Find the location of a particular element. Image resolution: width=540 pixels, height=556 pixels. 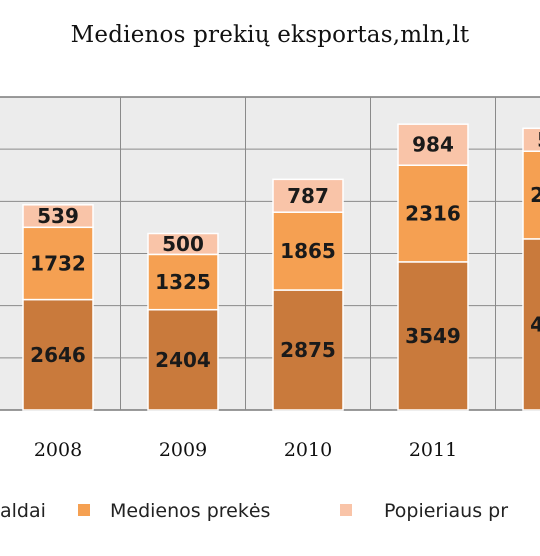

bar-value-label-2009-2: 500 is located at coordinates (183, 244).